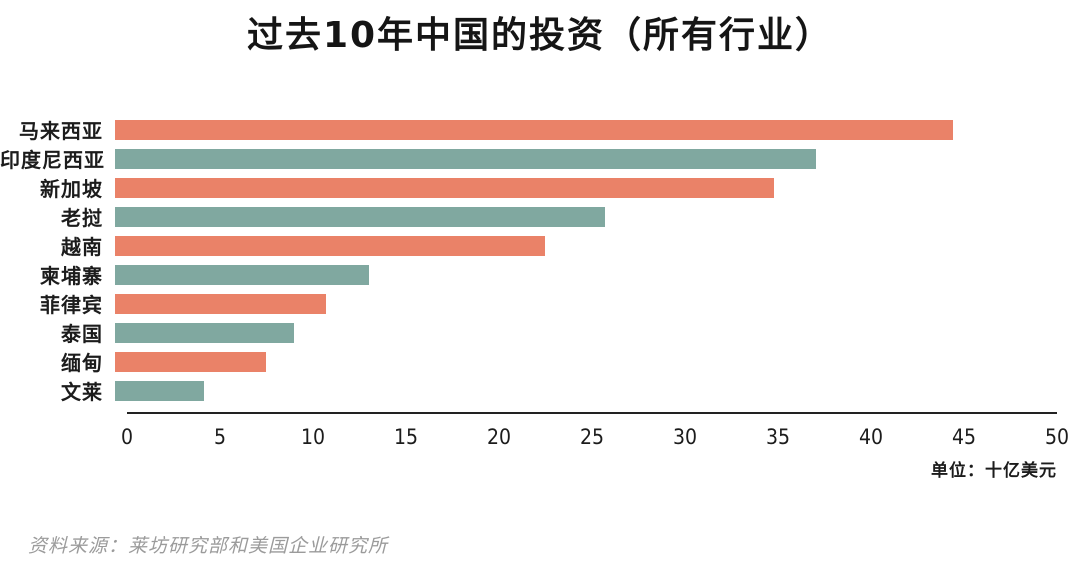  What do you see at coordinates (313, 437) in the screenshot?
I see `axis-tick-label: 10` at bounding box center [313, 437].